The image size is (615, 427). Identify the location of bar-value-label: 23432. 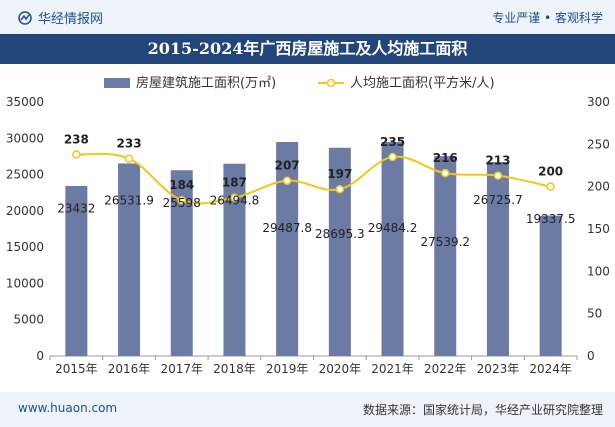
(76, 208).